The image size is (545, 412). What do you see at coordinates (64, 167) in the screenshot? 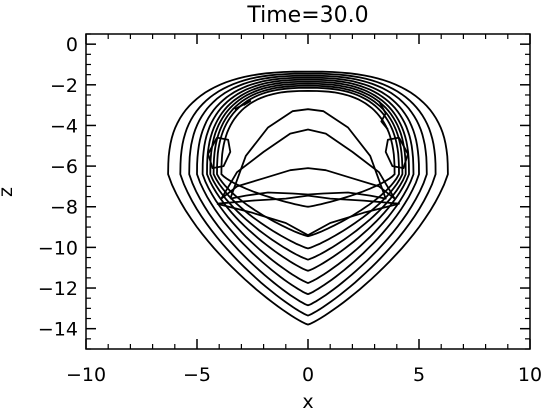
I see `y-tick-label: −6` at bounding box center [64, 167].